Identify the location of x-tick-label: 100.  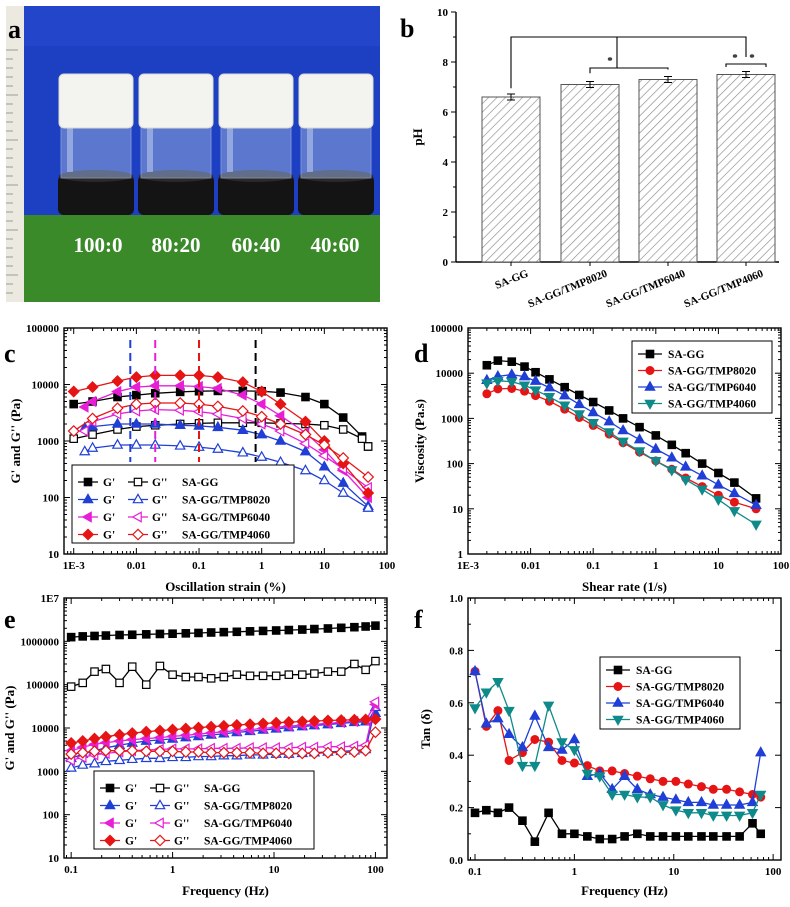
(773, 872).